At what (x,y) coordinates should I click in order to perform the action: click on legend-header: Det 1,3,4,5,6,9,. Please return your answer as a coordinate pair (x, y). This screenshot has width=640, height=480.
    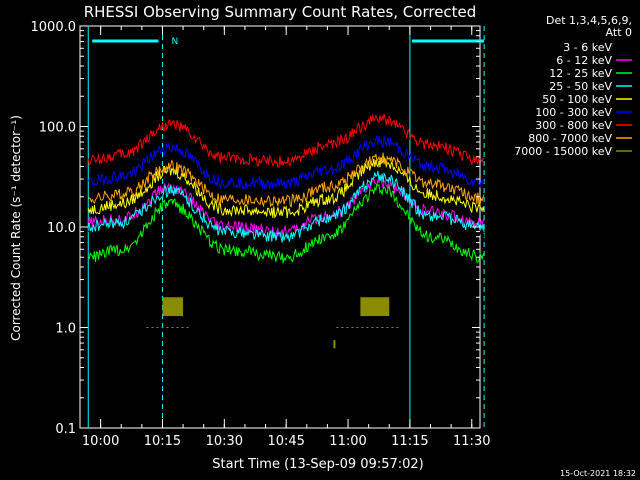
    Looking at the image, I should click on (589, 20).